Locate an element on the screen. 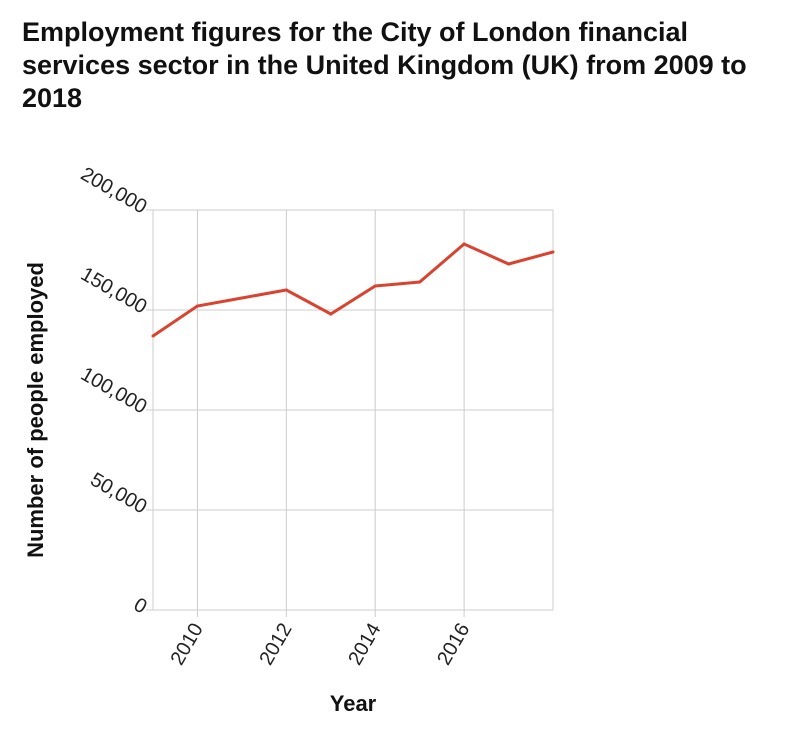 The width and height of the screenshot is (786, 736). x-tick-label: 2016 is located at coordinates (453, 645).